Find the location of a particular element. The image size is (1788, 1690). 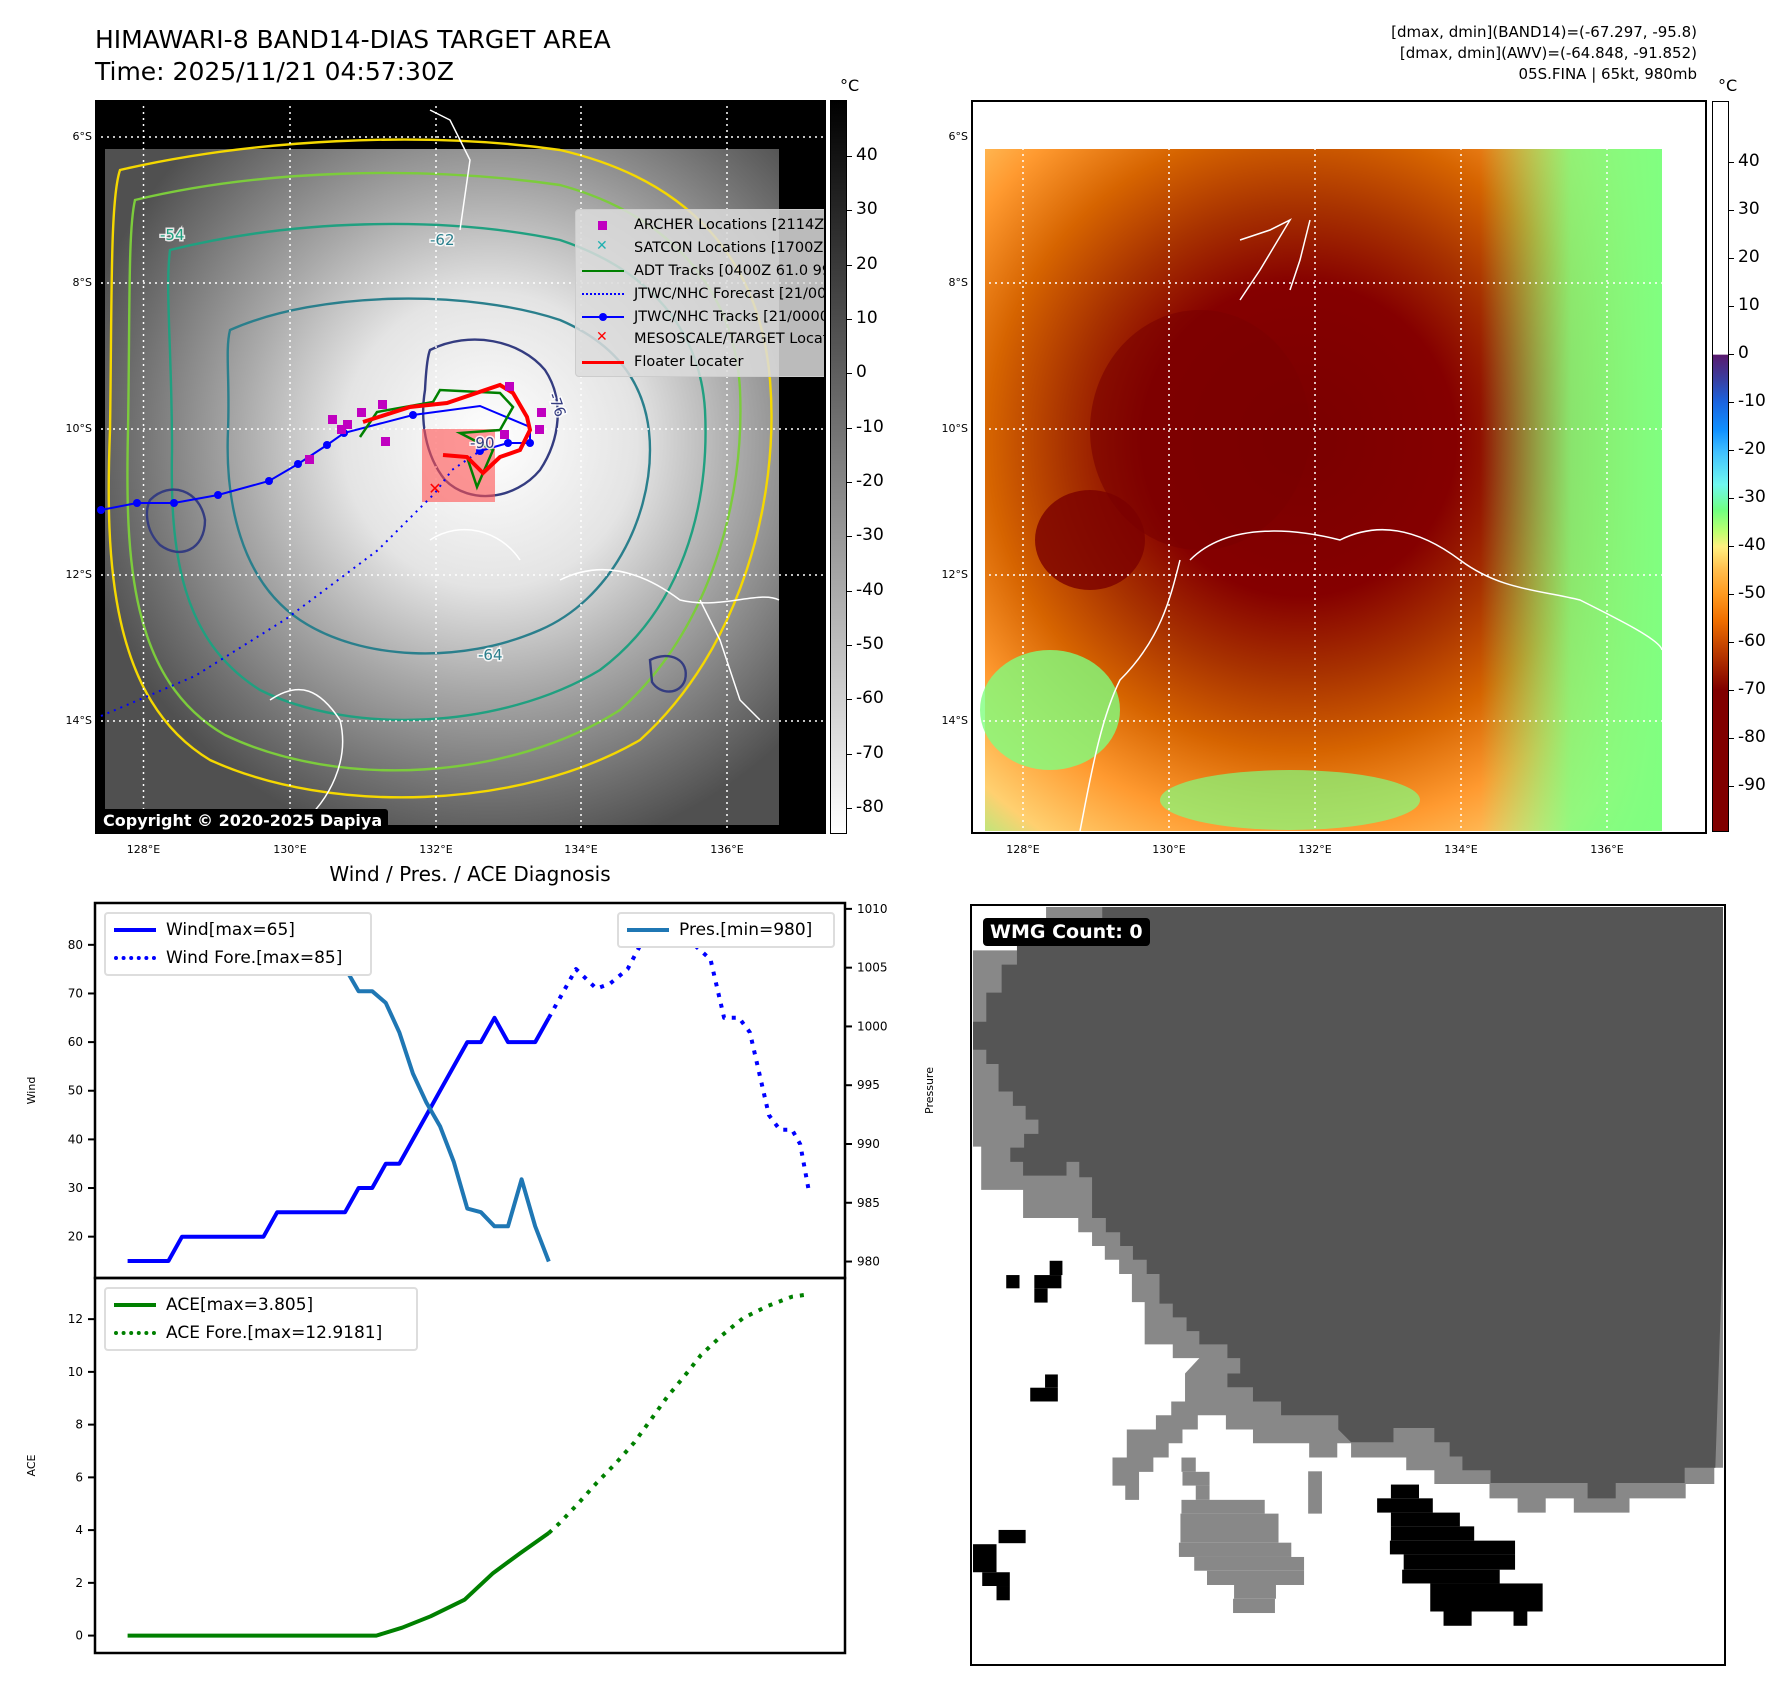

colorbar-tick-label: -10 is located at coordinates (1752, 401).